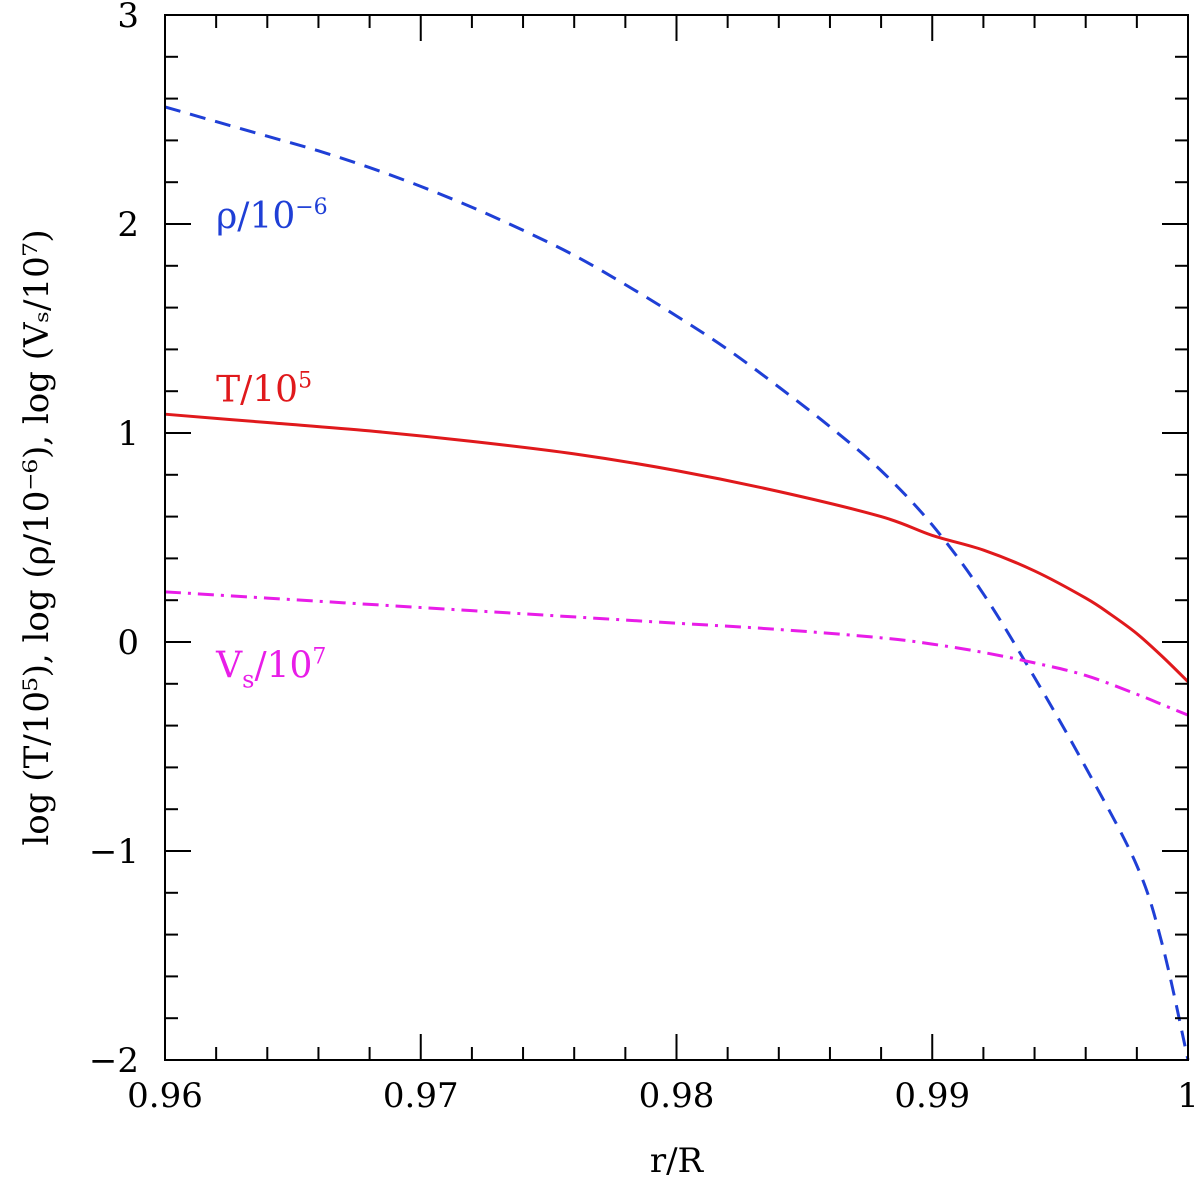 The width and height of the screenshot is (1200, 1189). Describe the element at coordinates (270, 669) in the screenshot. I see `series-label-3: Vs/107` at that location.